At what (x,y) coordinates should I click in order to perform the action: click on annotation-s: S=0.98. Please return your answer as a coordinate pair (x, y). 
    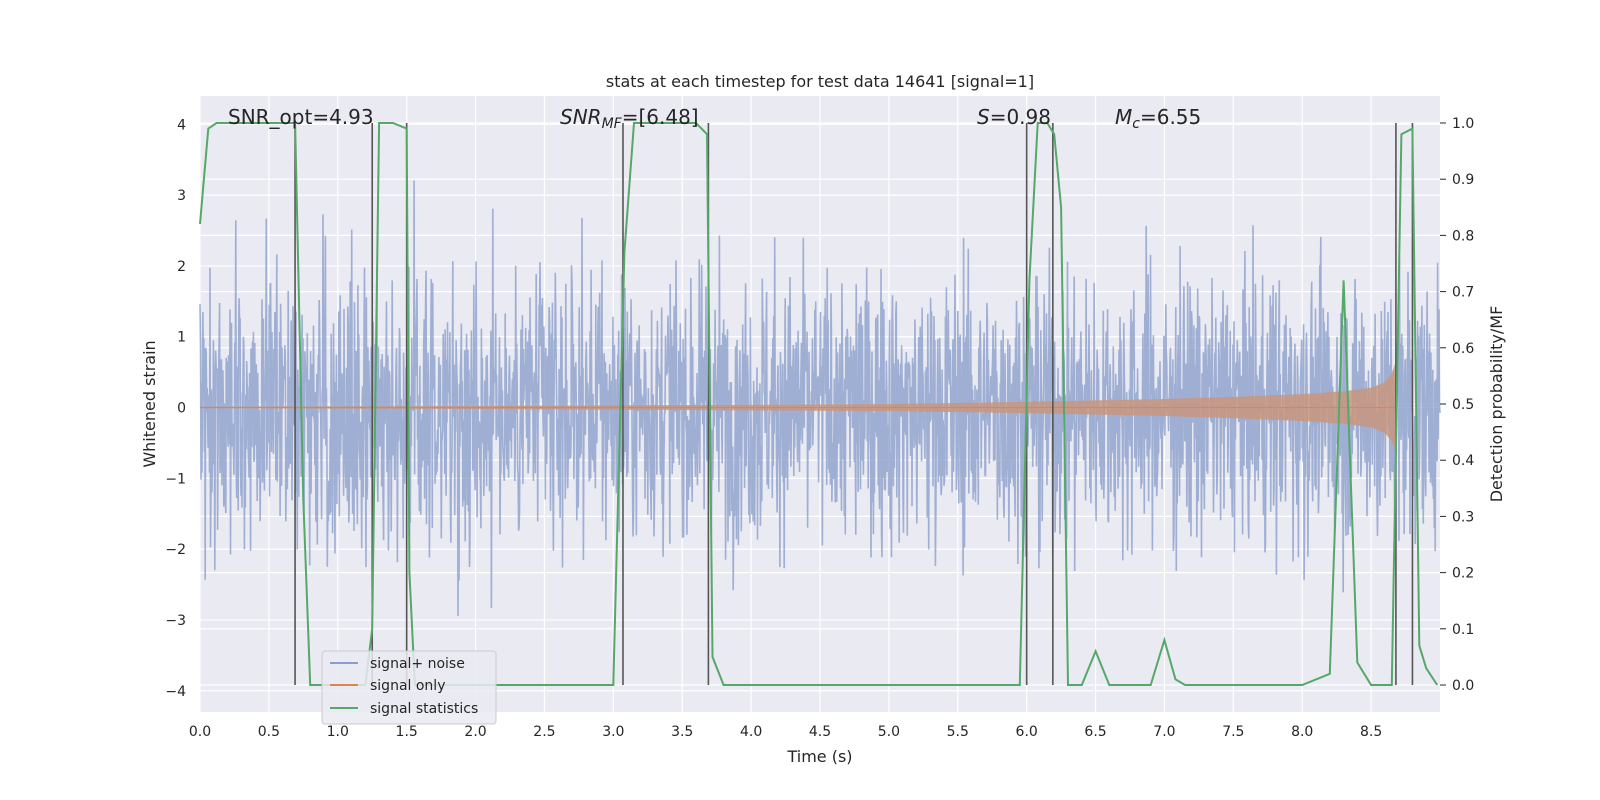
    Looking at the image, I should click on (1014, 117).